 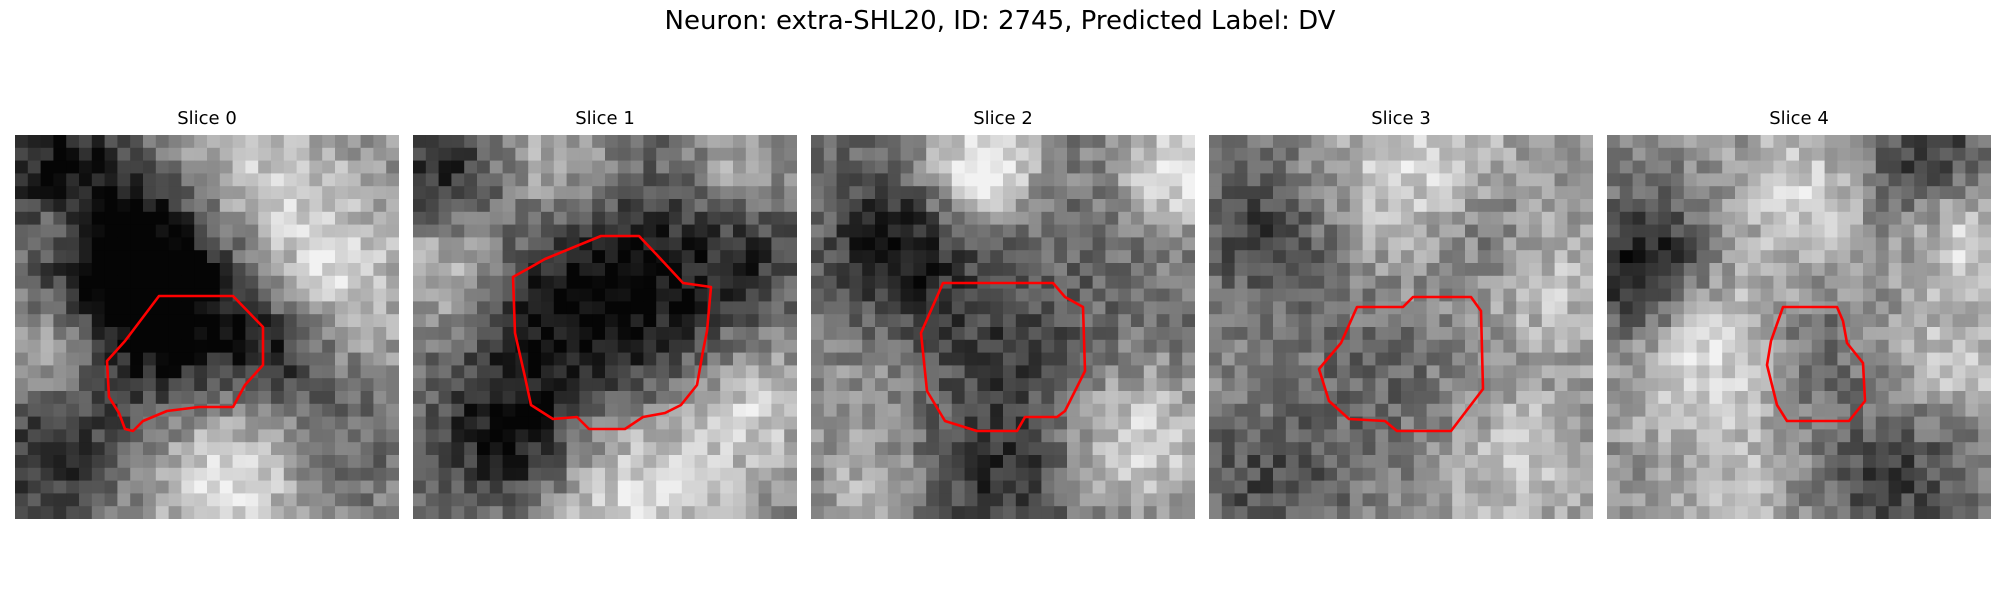 What do you see at coordinates (1401, 118) in the screenshot?
I see `slice-title: Slice 3` at bounding box center [1401, 118].